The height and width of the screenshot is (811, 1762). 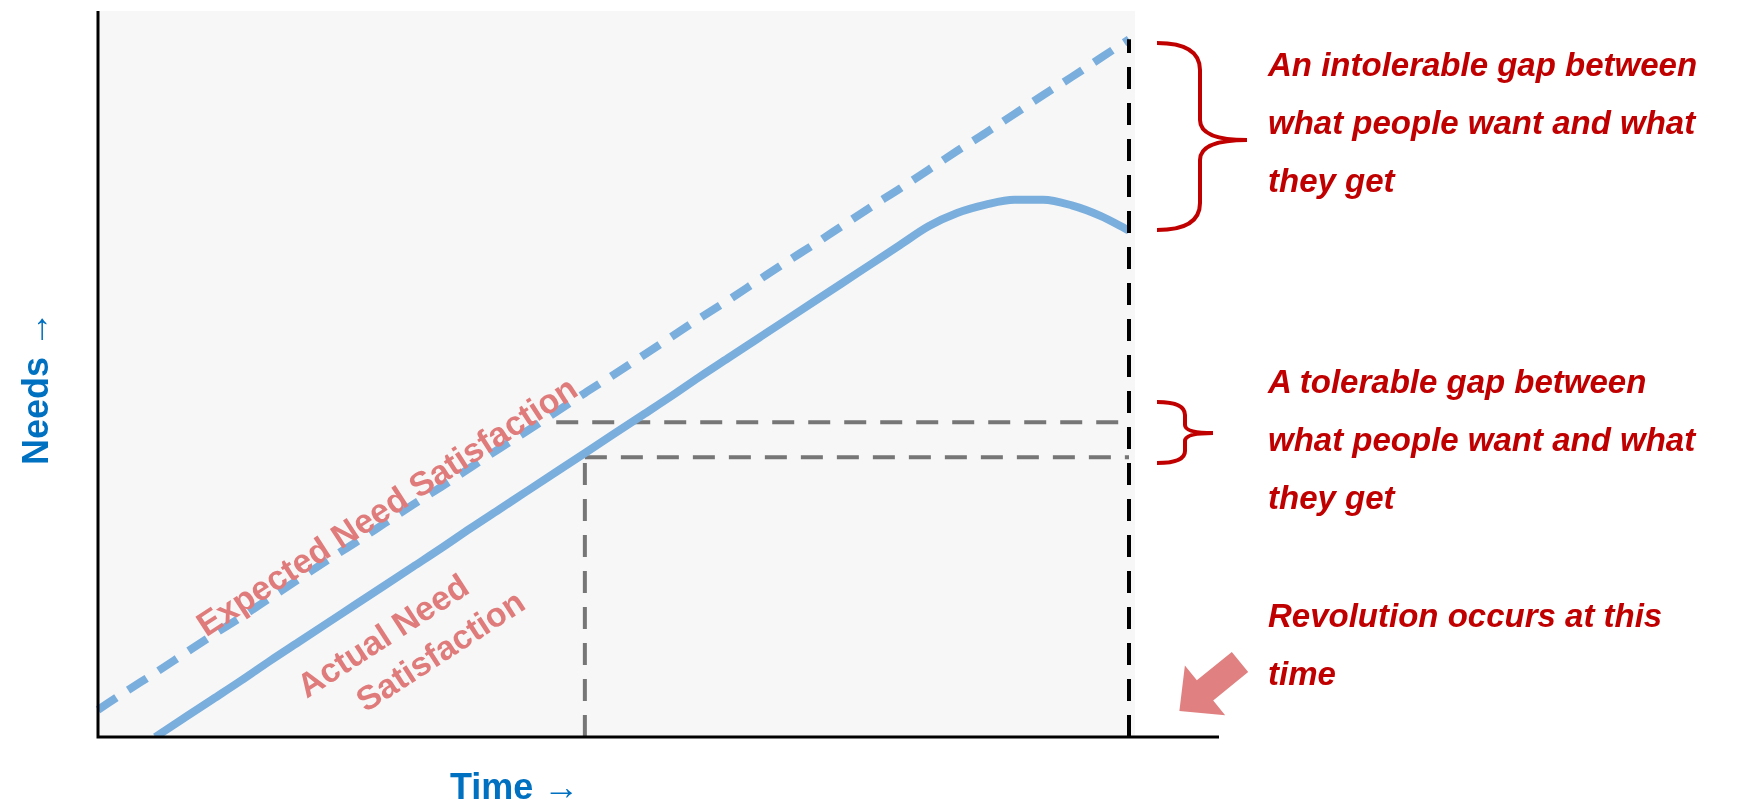 I want to click on y-axis-title: Needs →, so click(x=36, y=388).